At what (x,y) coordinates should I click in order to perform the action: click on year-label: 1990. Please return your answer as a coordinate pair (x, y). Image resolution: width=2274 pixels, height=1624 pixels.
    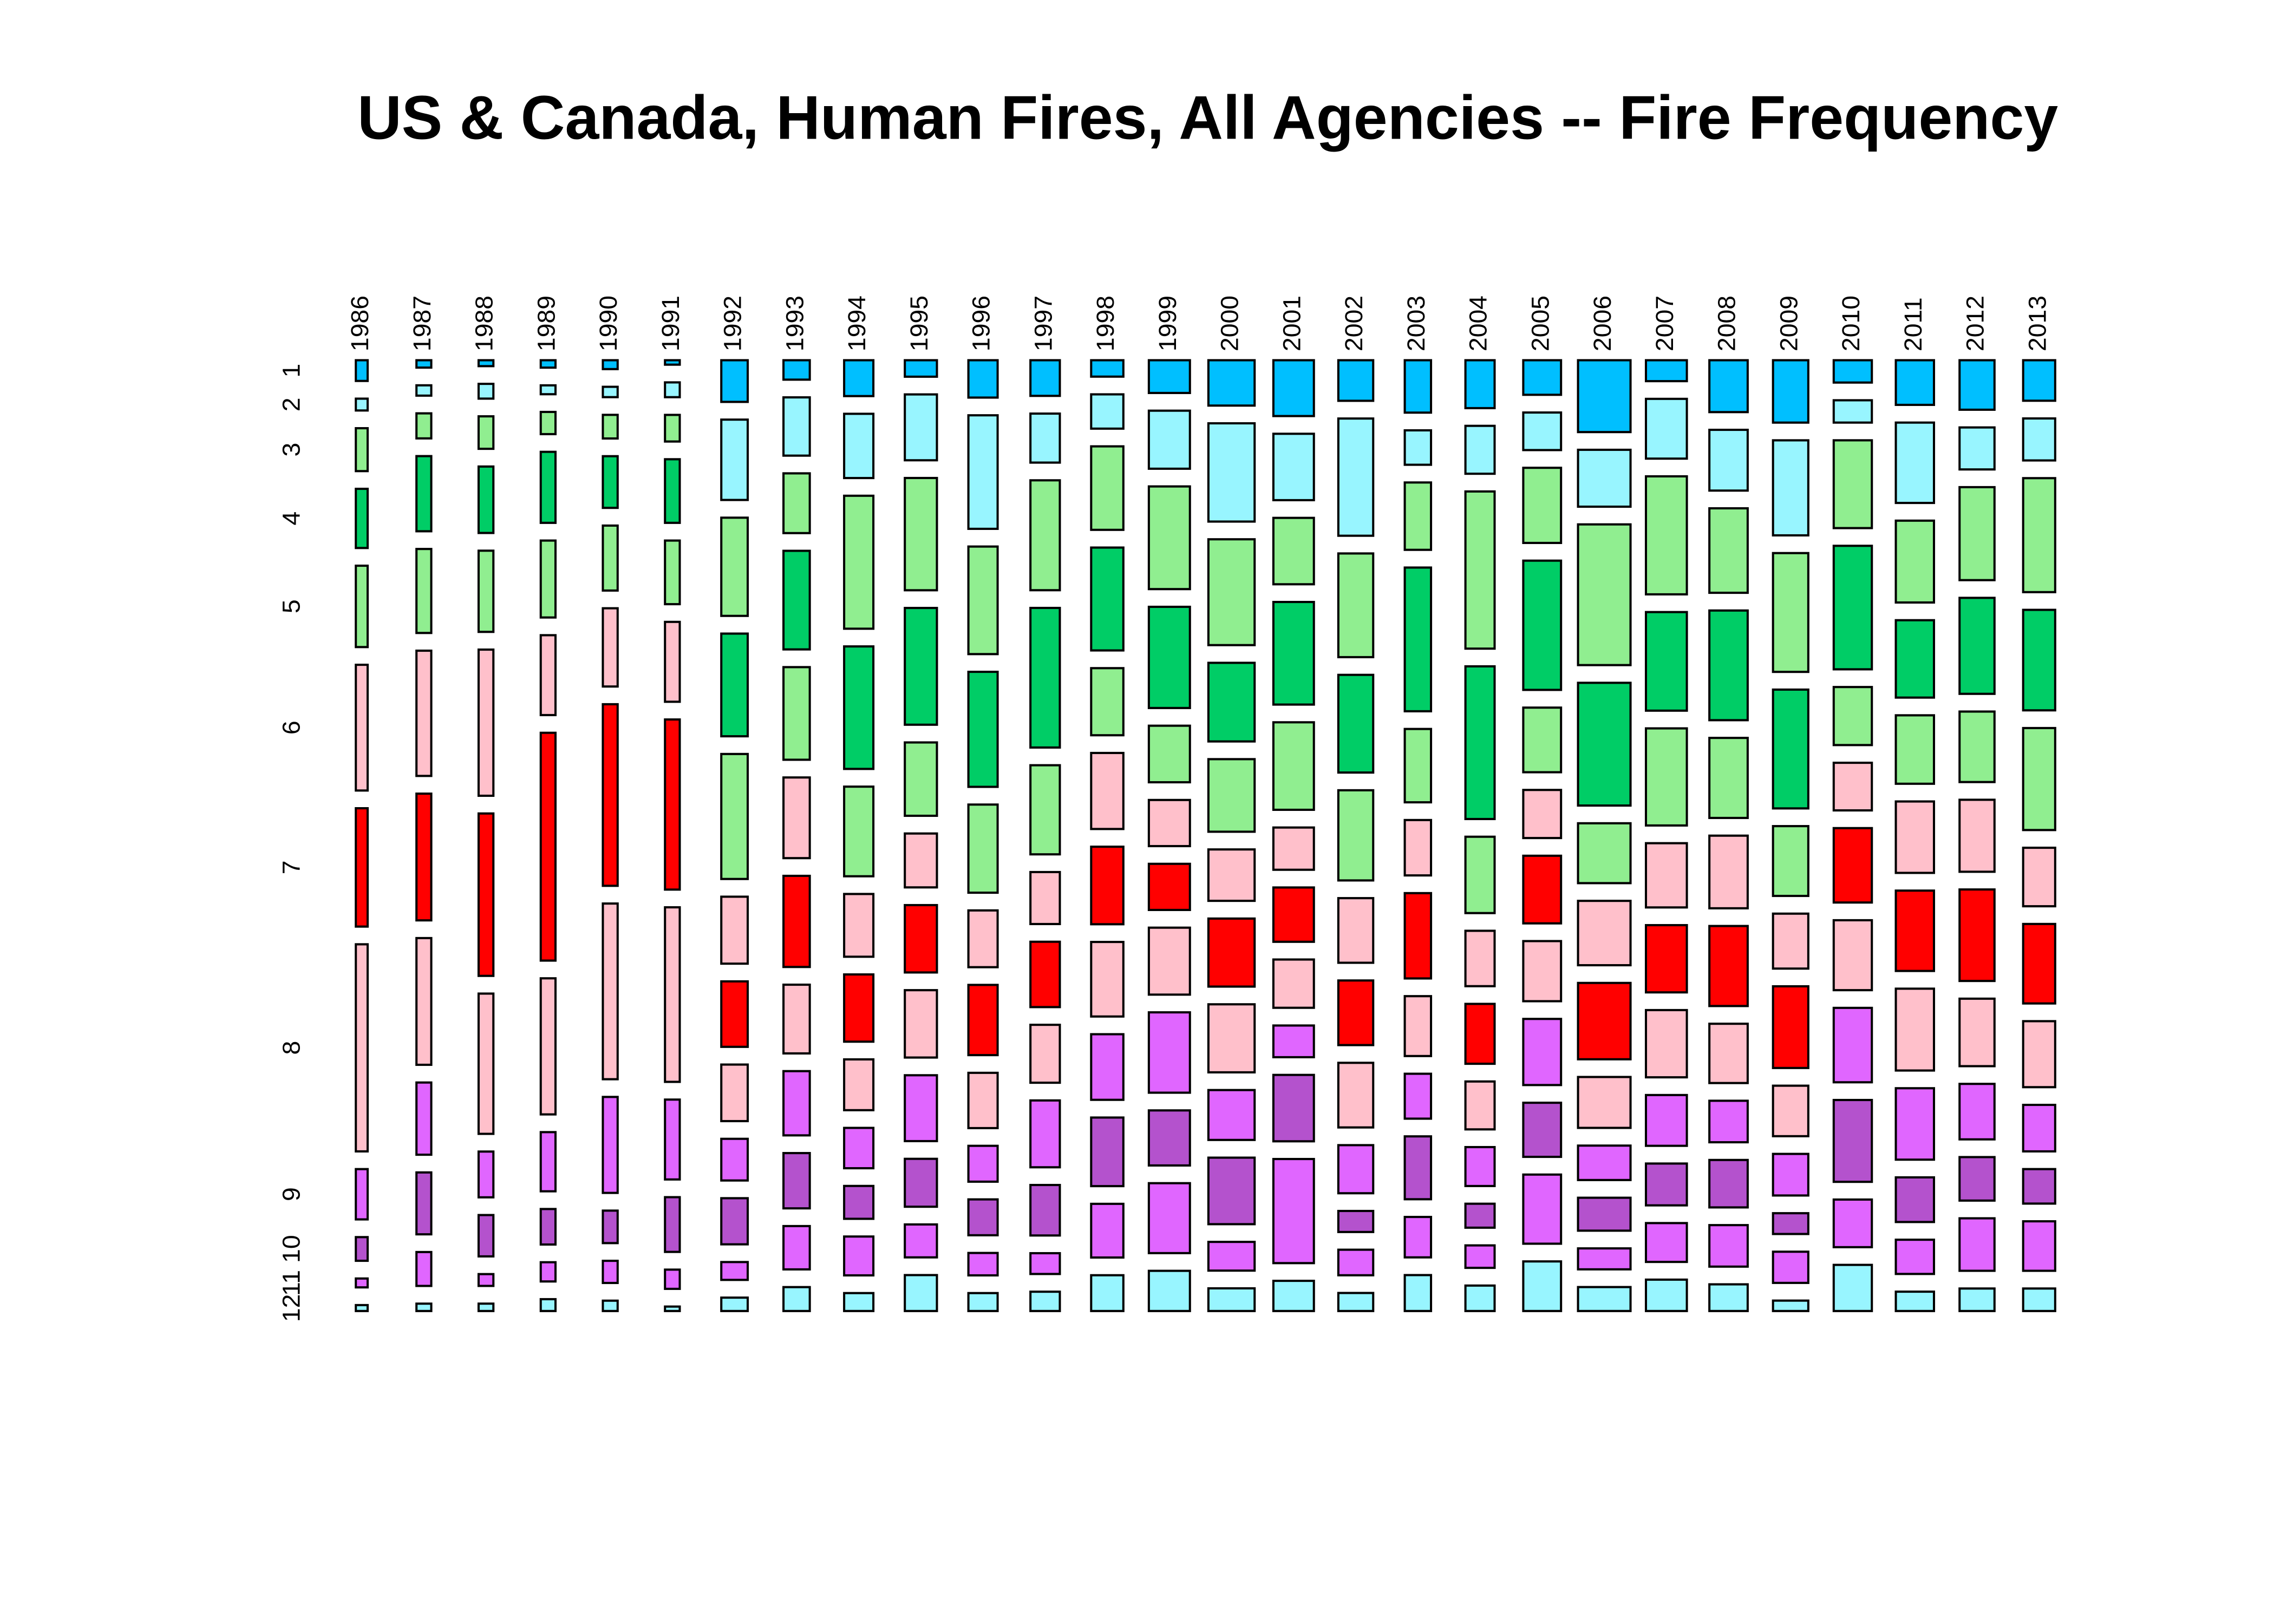
    Looking at the image, I should click on (608, 323).